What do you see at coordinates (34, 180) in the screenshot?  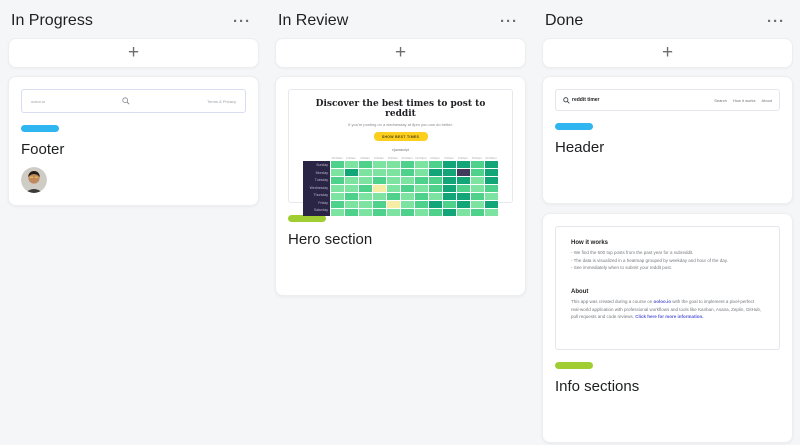 I see `assignee-avatar` at bounding box center [34, 180].